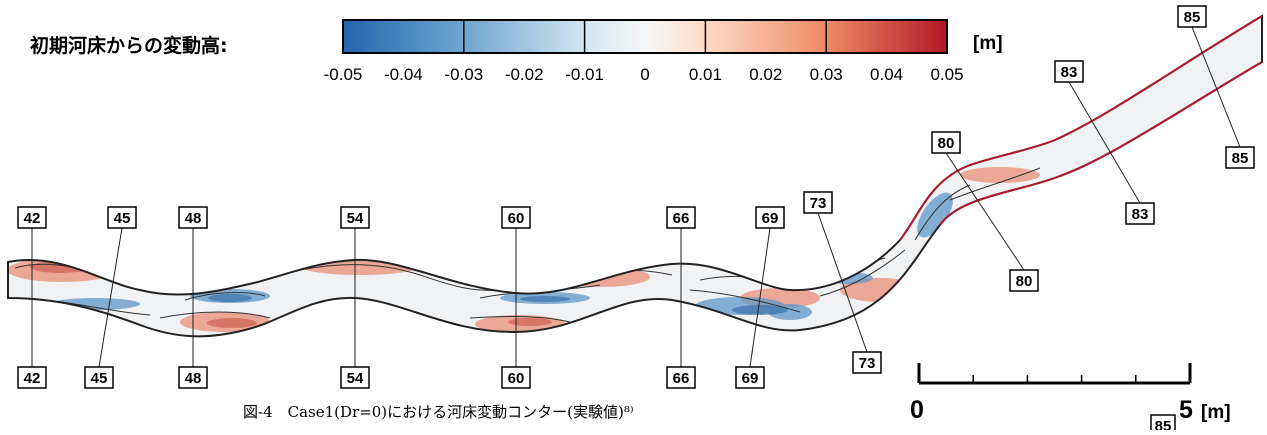  I want to click on scale-bar: 0 5 [m] 85, so click(1070, 399).